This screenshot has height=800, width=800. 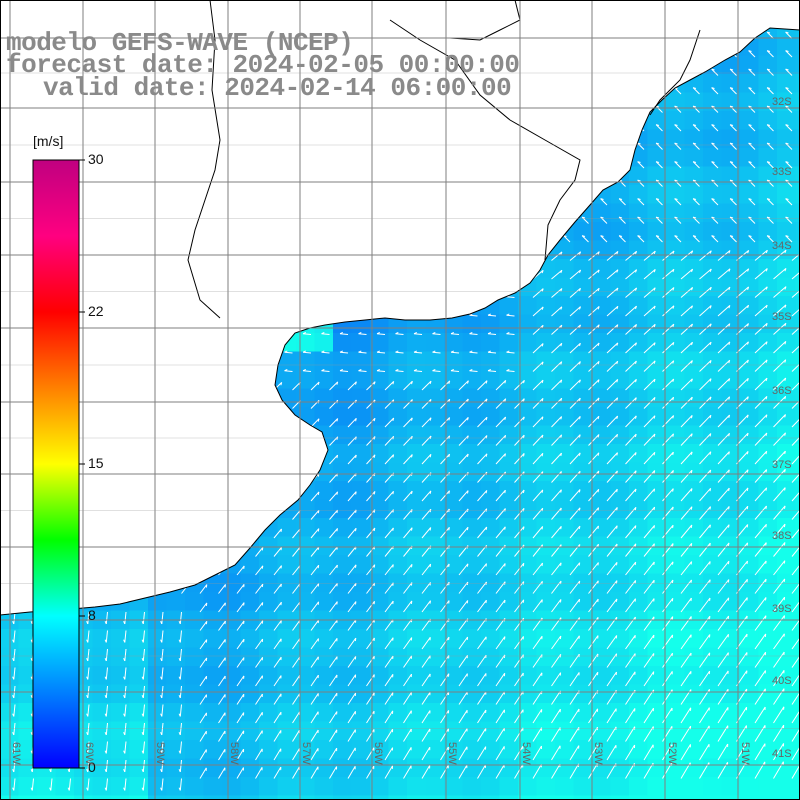 What do you see at coordinates (526, 753) in the screenshot?
I see `lon-label: 54W` at bounding box center [526, 753].